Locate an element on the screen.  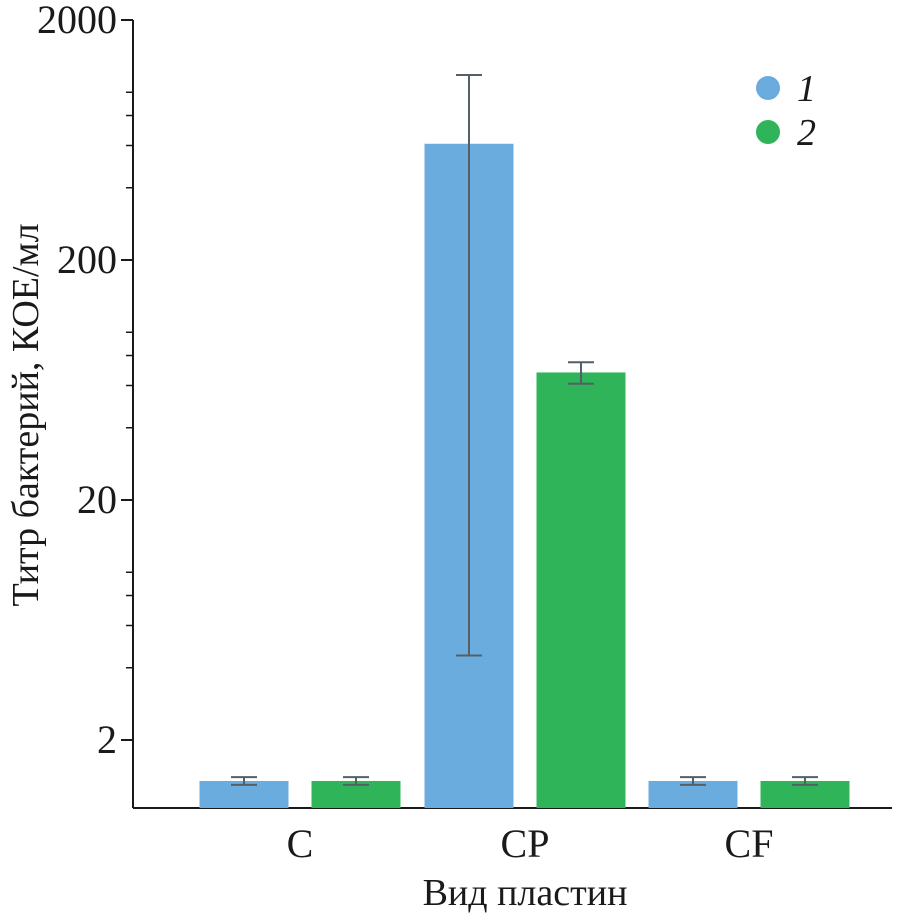
x-tick-label: CP is located at coordinates (525, 843).